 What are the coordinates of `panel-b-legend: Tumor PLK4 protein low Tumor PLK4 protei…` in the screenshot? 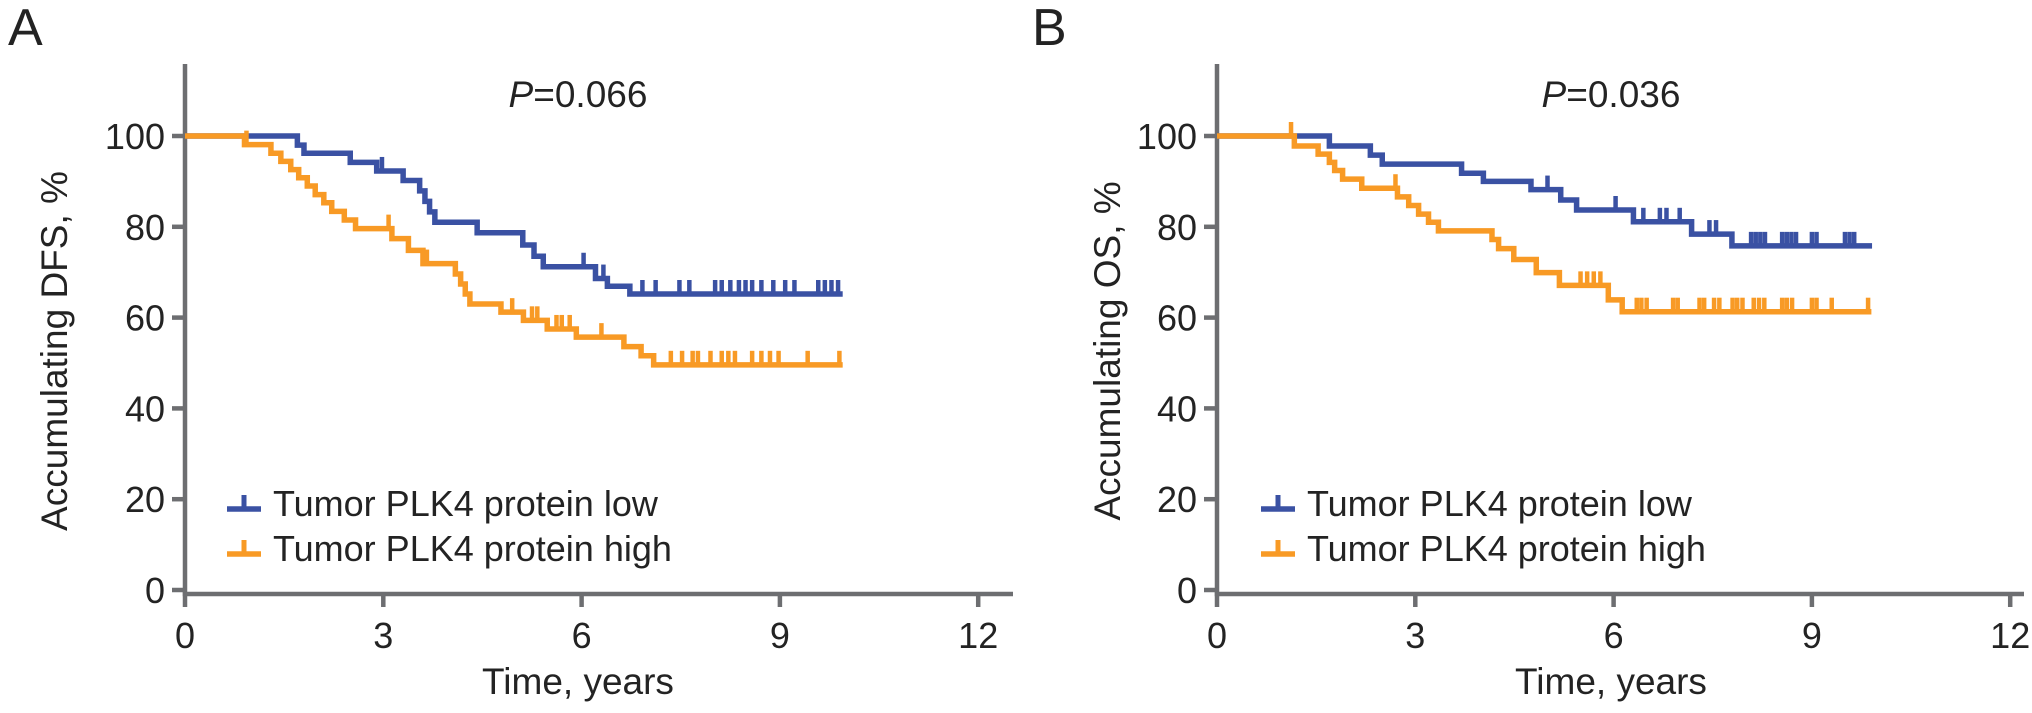 It's located at (1482, 526).